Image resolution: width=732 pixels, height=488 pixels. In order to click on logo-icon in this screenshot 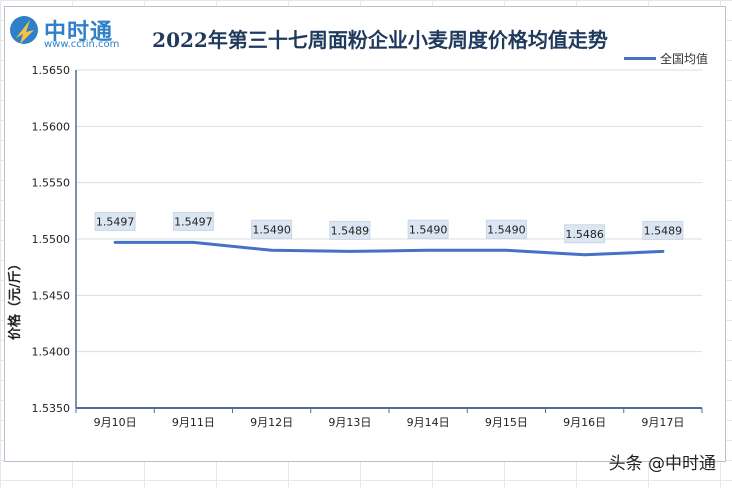, I will do `click(24, 30)`.